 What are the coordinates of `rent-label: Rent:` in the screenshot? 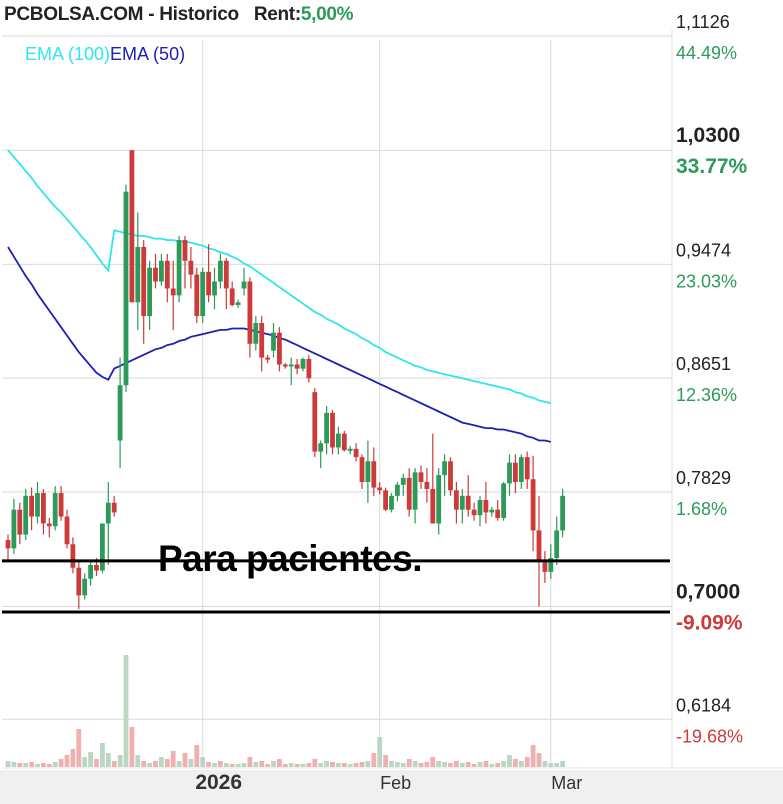 It's located at (277, 14).